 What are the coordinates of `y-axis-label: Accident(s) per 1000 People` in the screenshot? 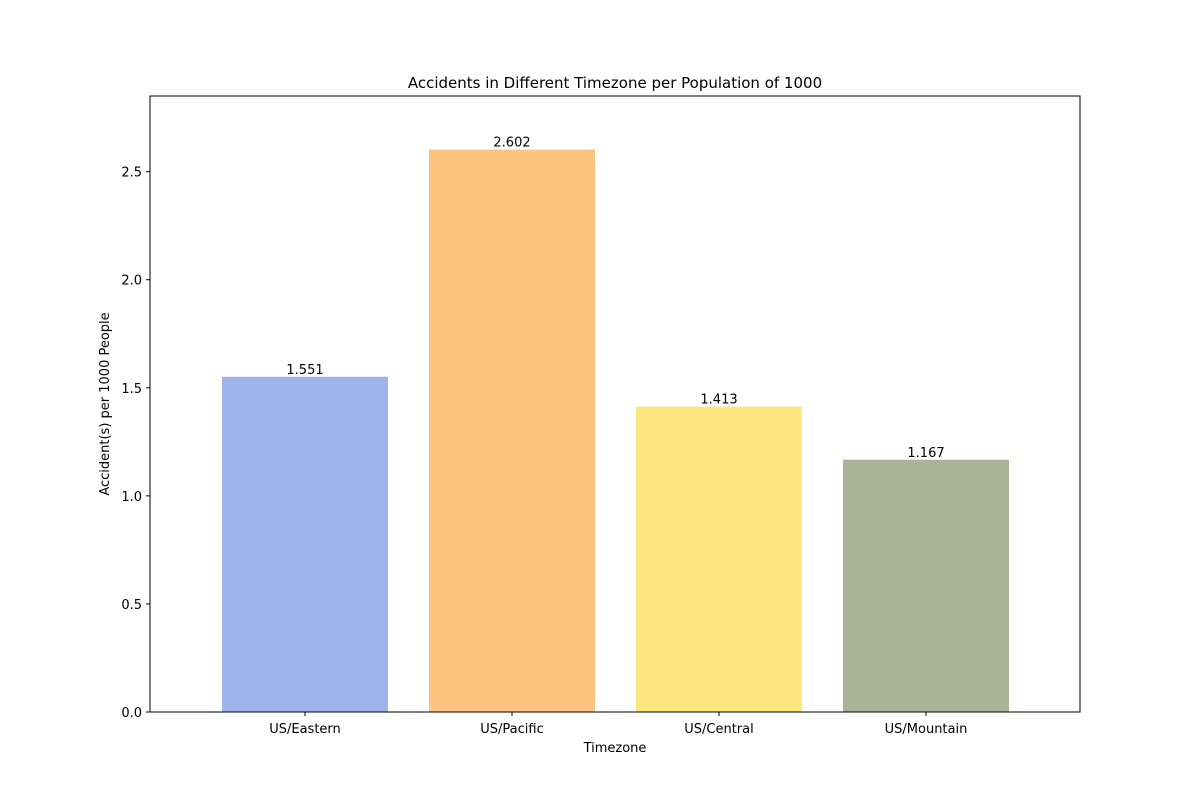 It's located at (105, 403).